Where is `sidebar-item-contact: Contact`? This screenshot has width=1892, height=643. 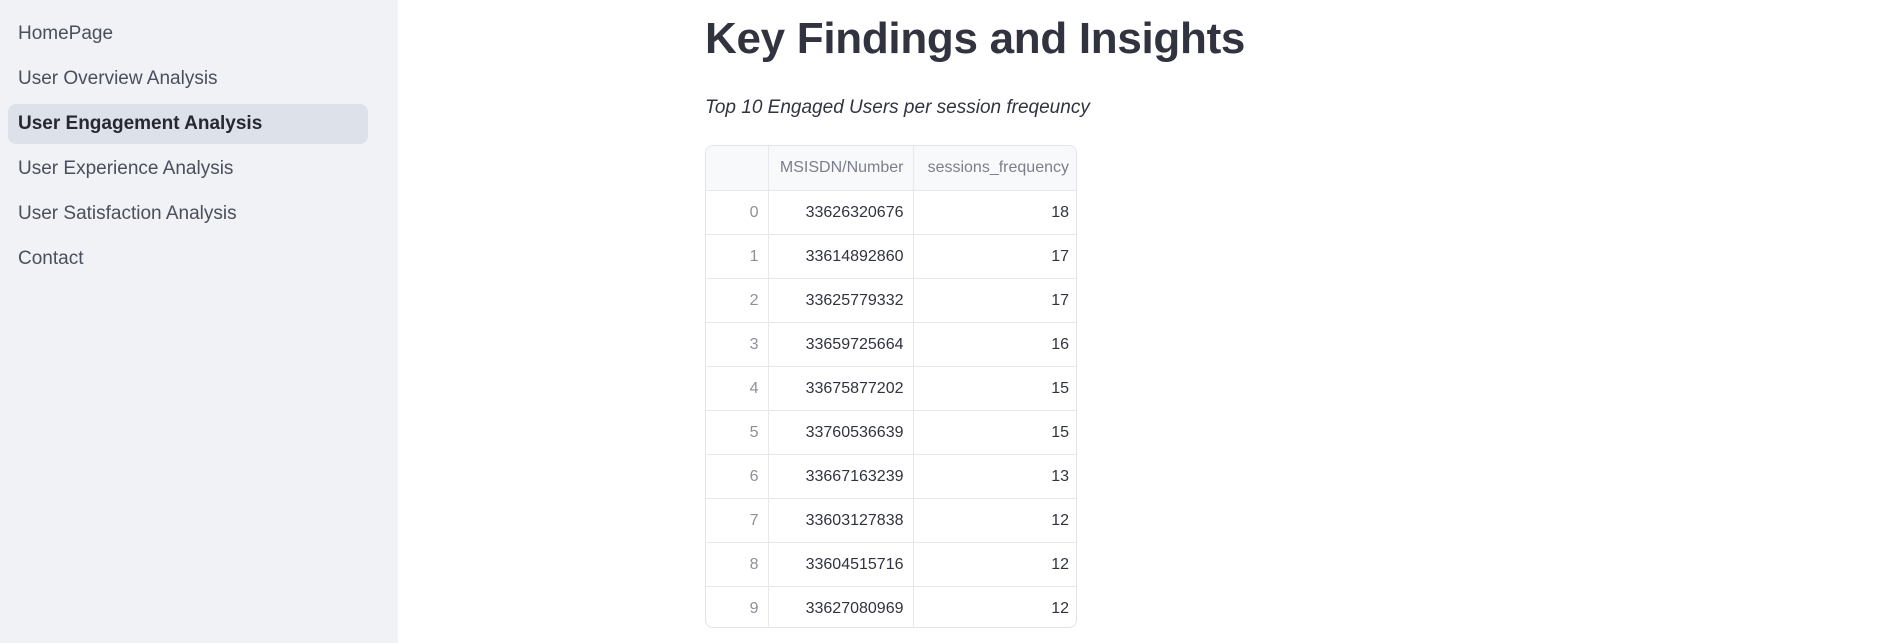
sidebar-item-contact: Contact is located at coordinates (51, 258).